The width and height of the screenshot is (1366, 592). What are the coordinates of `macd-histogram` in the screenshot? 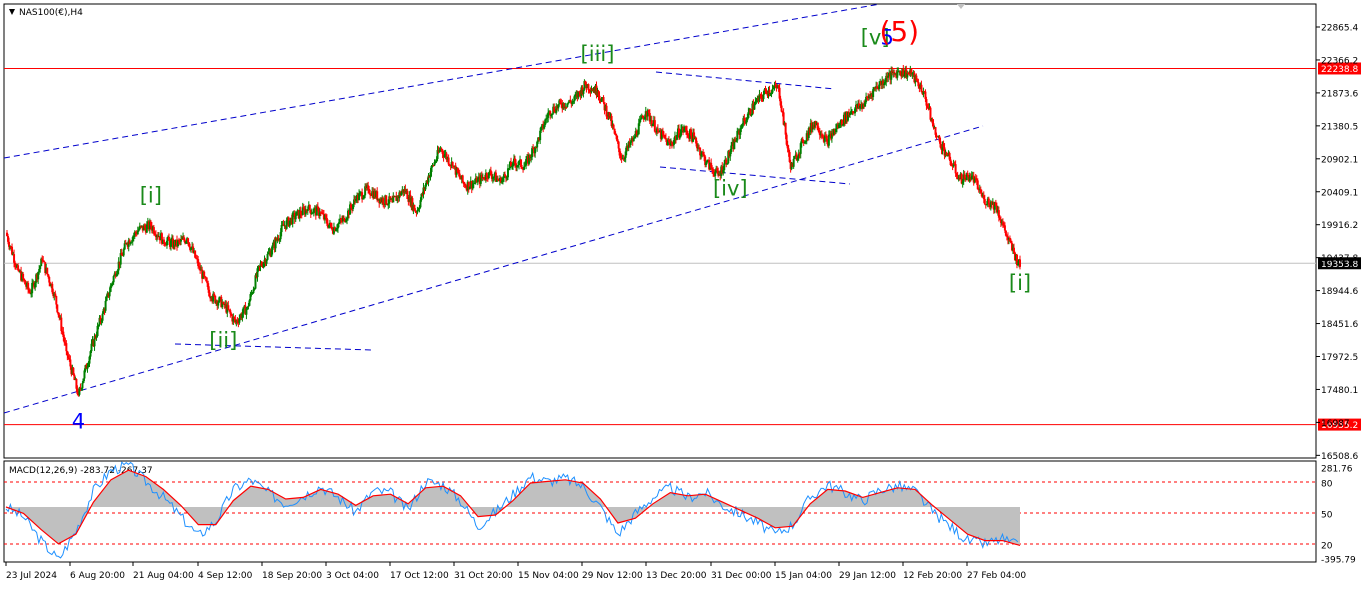 It's located at (513, 508).